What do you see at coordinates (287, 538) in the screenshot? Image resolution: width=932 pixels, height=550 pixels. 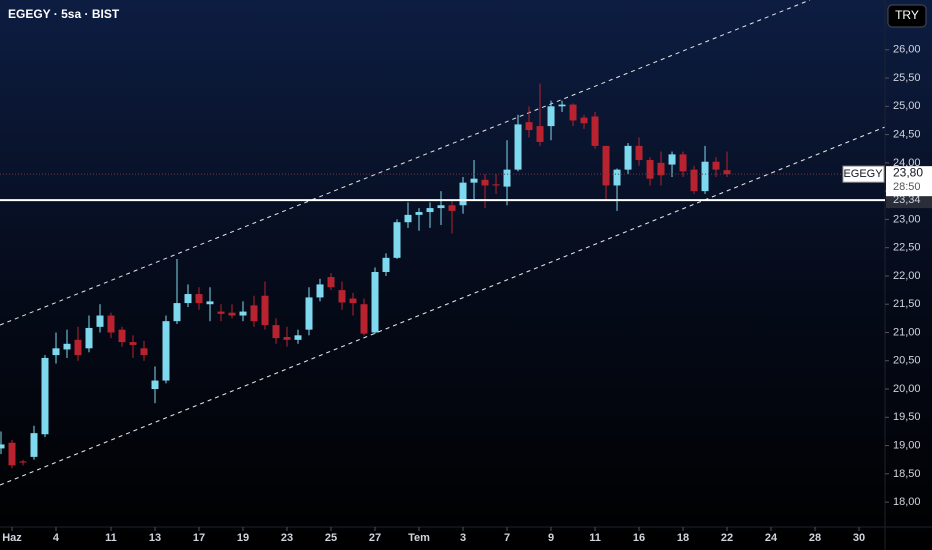 I see `x-tick-label: 23` at bounding box center [287, 538].